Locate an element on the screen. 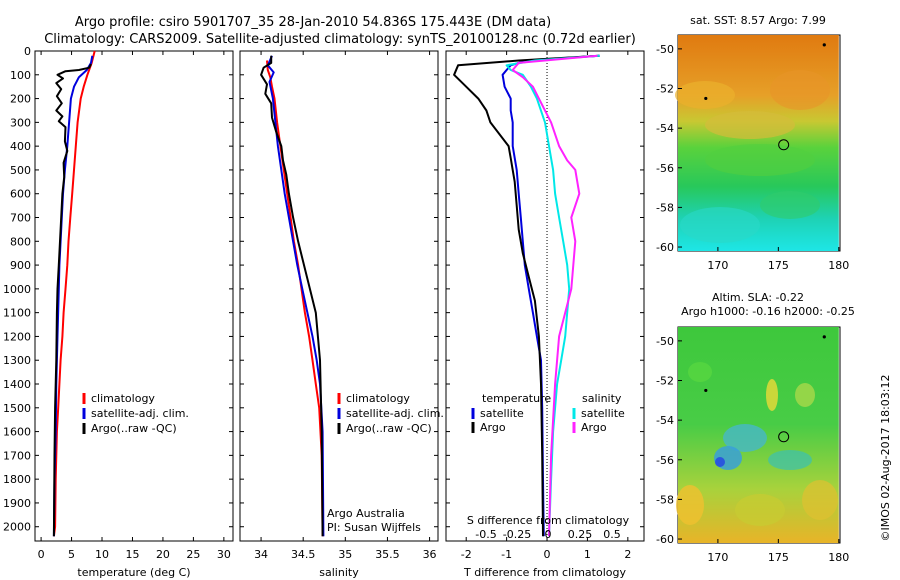  sla-map-x-tick-label: 175 is located at coordinates (778, 557).